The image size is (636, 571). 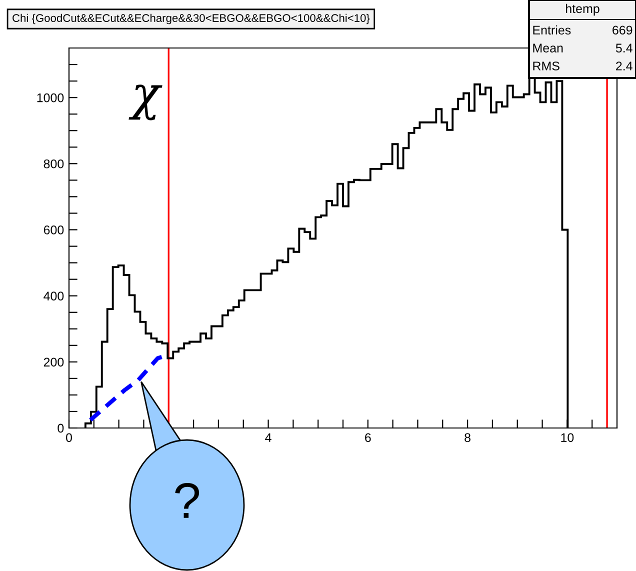 I want to click on y-tick-label: 400, so click(x=54, y=296).